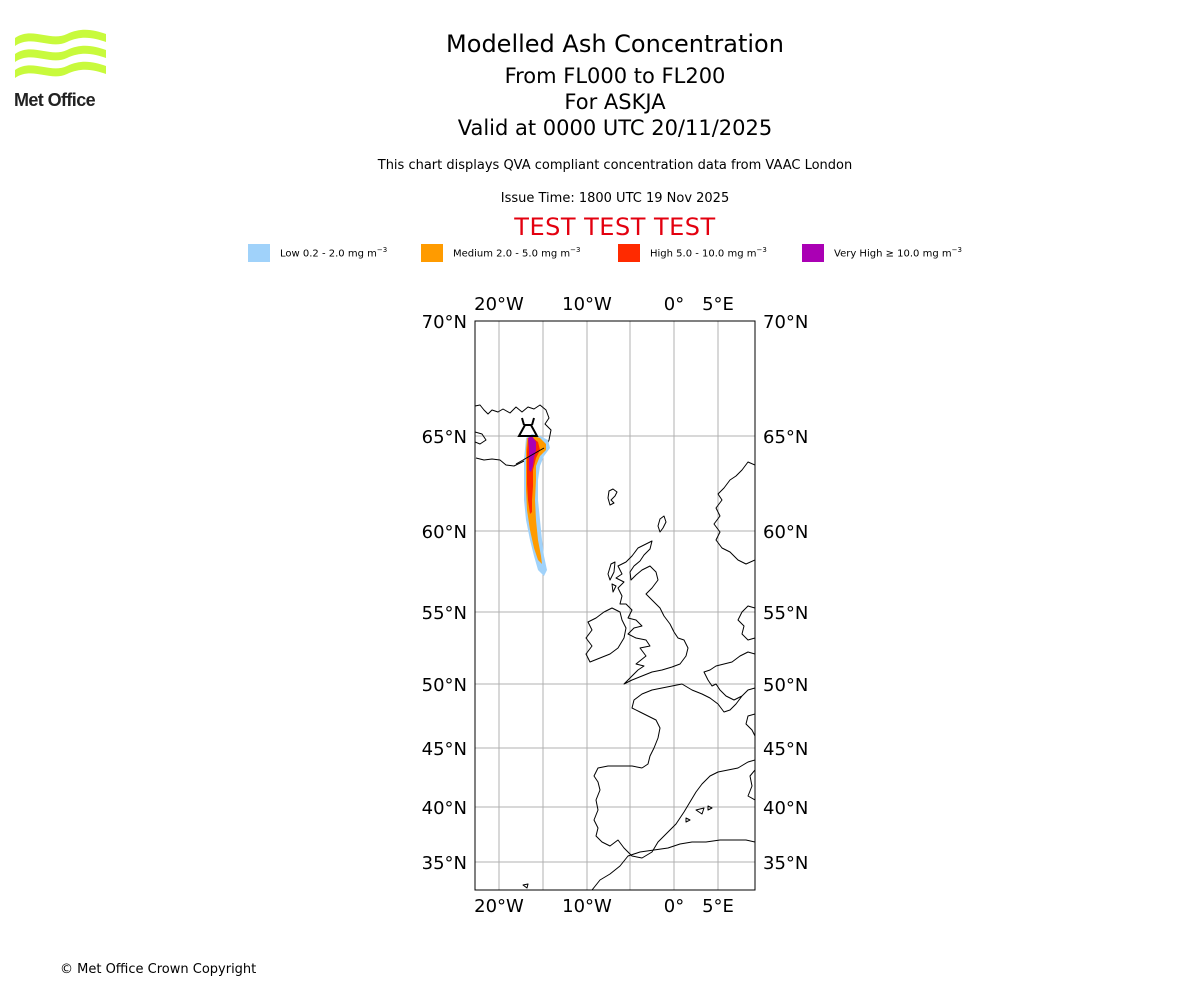 The height and width of the screenshot is (1000, 1200). I want to click on map-frame, so click(615, 605).